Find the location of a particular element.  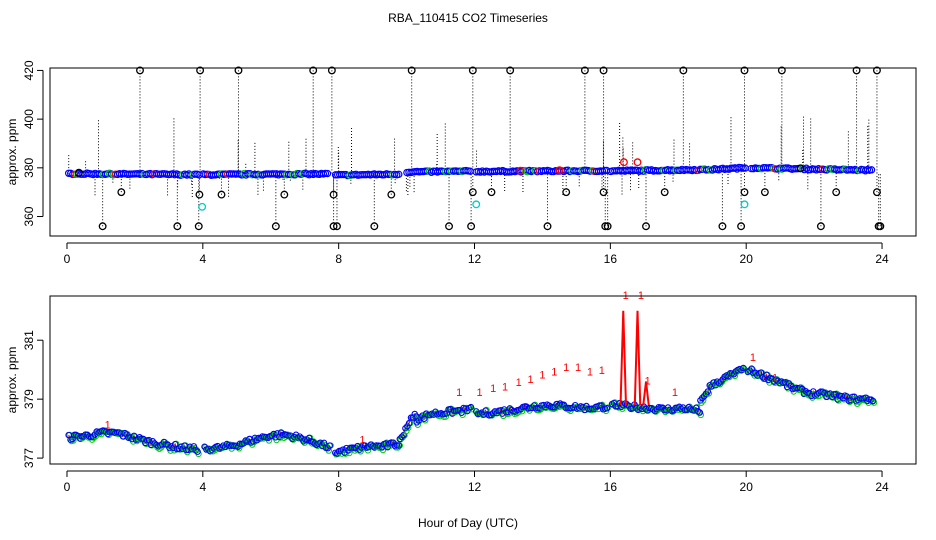

y-tick-label: 360 is located at coordinates (29, 216).